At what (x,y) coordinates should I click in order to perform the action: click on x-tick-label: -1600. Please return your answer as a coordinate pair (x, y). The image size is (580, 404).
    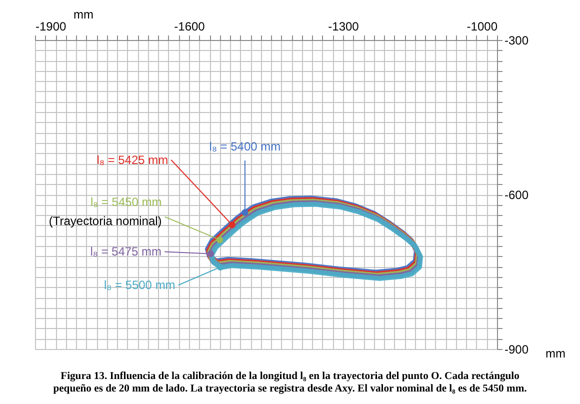
    Looking at the image, I should click on (190, 27).